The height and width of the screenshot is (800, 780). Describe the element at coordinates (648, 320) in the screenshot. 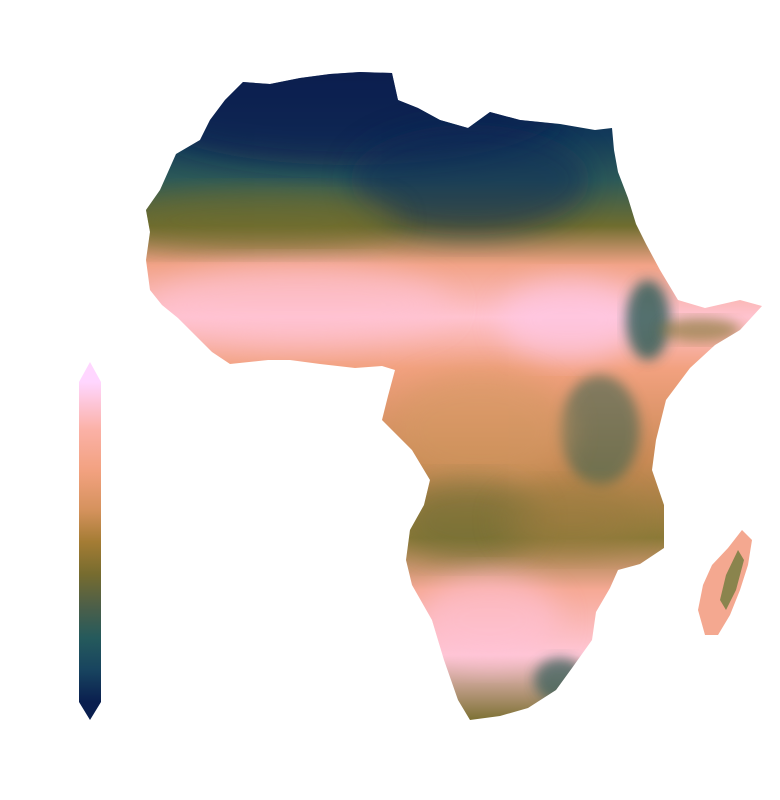

I see `ethiopian-highlands` at that location.